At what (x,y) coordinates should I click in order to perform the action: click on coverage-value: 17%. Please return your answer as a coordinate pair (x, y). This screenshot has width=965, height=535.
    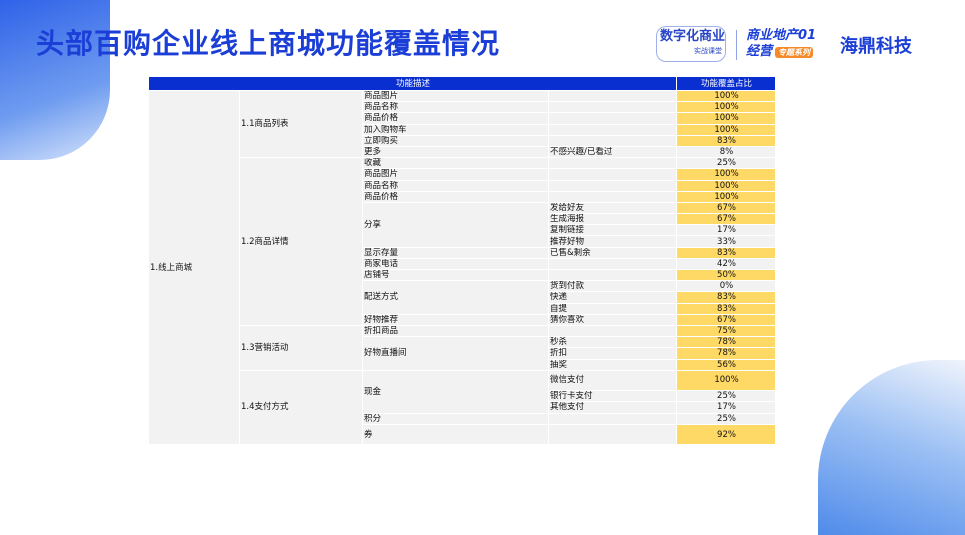
    Looking at the image, I should click on (726, 407).